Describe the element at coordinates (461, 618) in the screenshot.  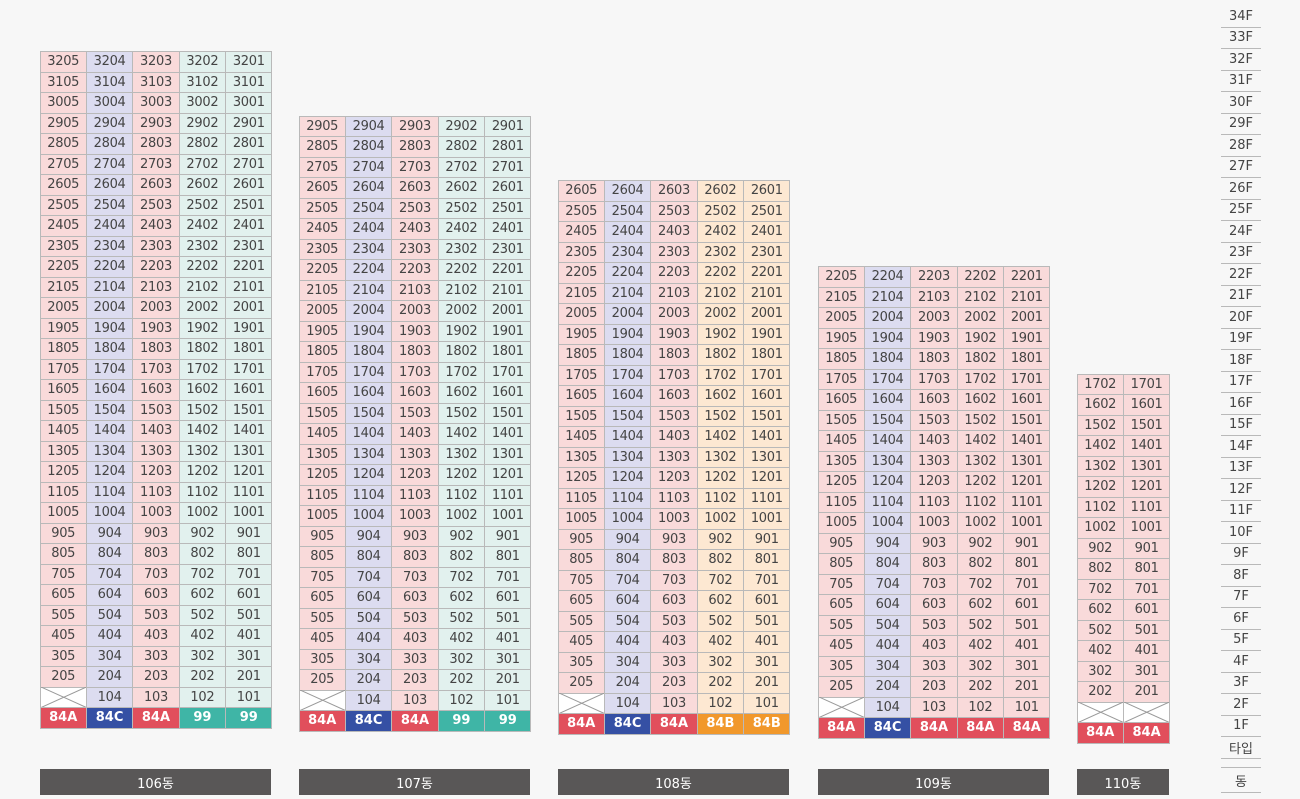
I see `unit-cell: 502` at that location.